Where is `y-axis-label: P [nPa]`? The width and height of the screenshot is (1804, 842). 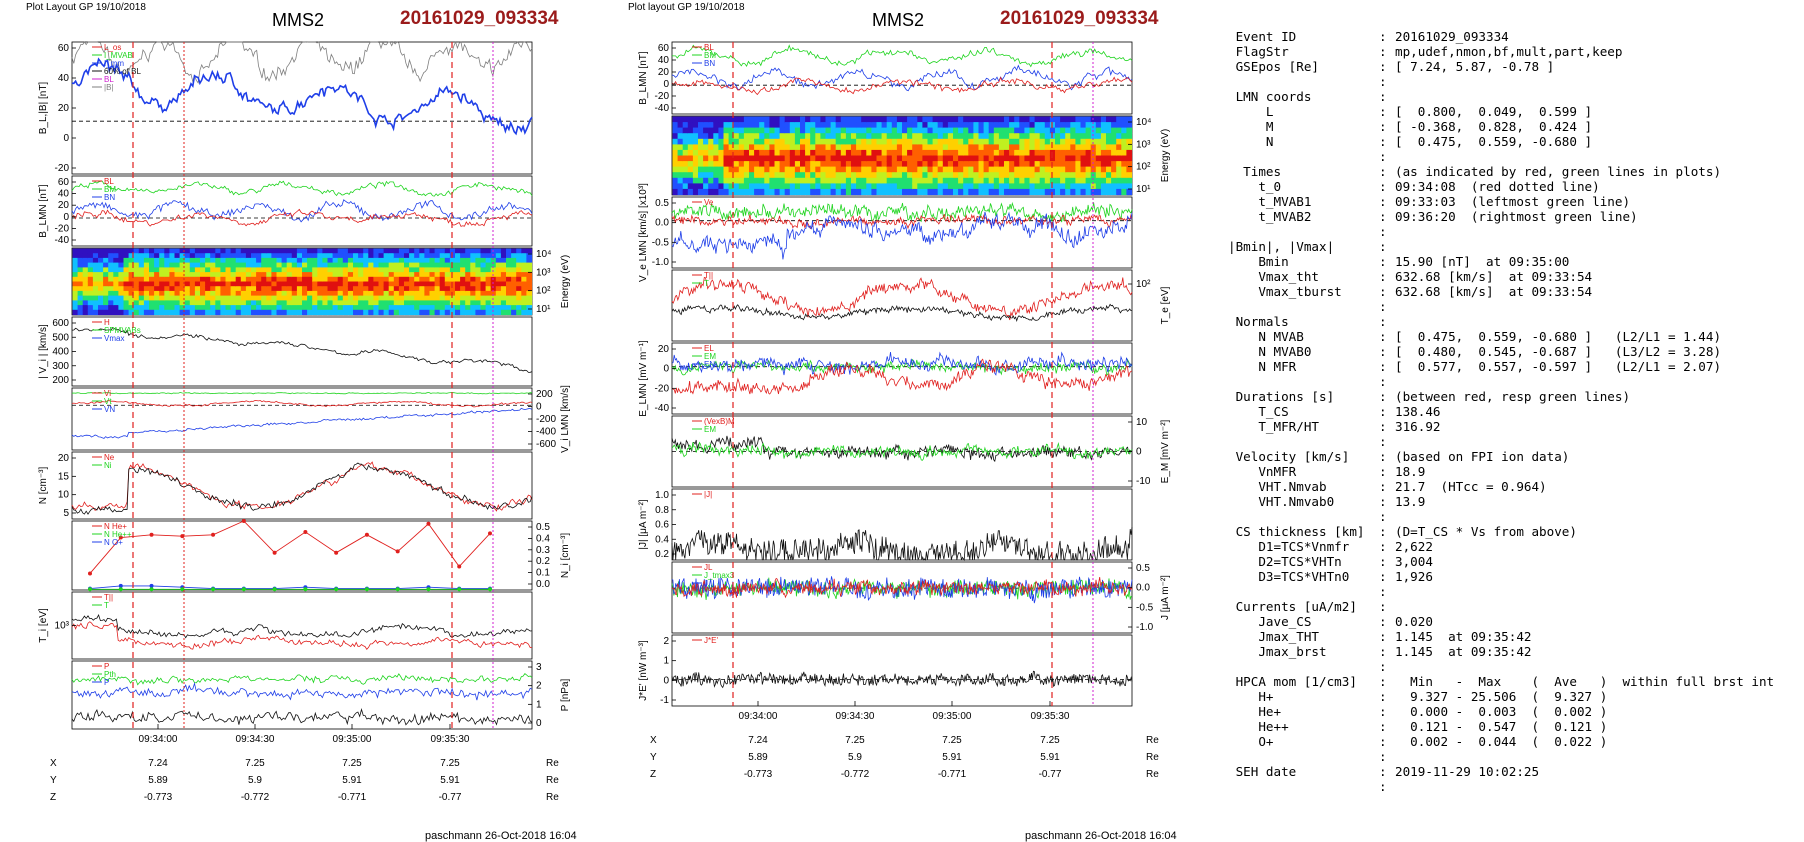
y-axis-label: P [nPa] is located at coordinates (565, 694).